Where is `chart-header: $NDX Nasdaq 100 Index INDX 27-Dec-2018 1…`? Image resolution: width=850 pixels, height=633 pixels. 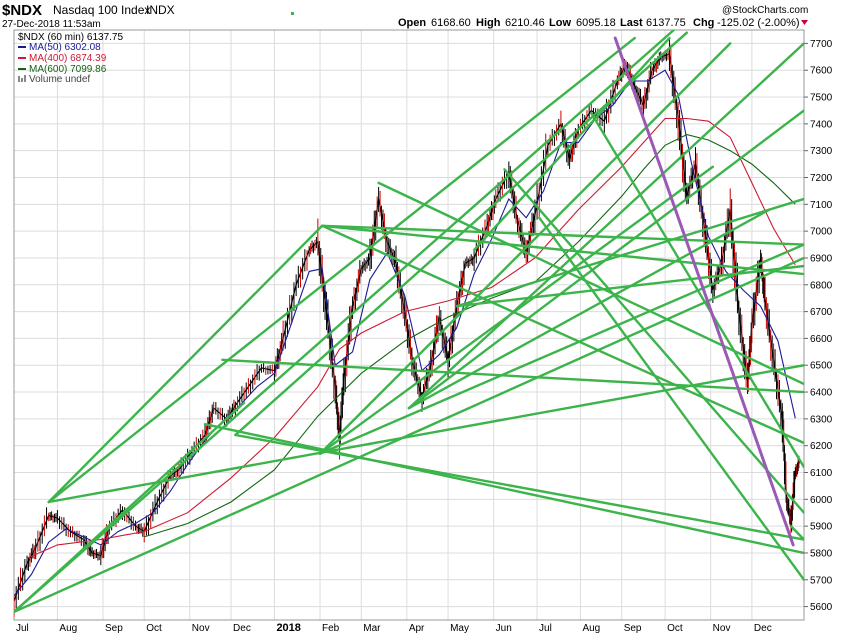
chart-header: $NDX Nasdaq 100 Index INDX 27-Dec-2018 1… is located at coordinates (405, 16).